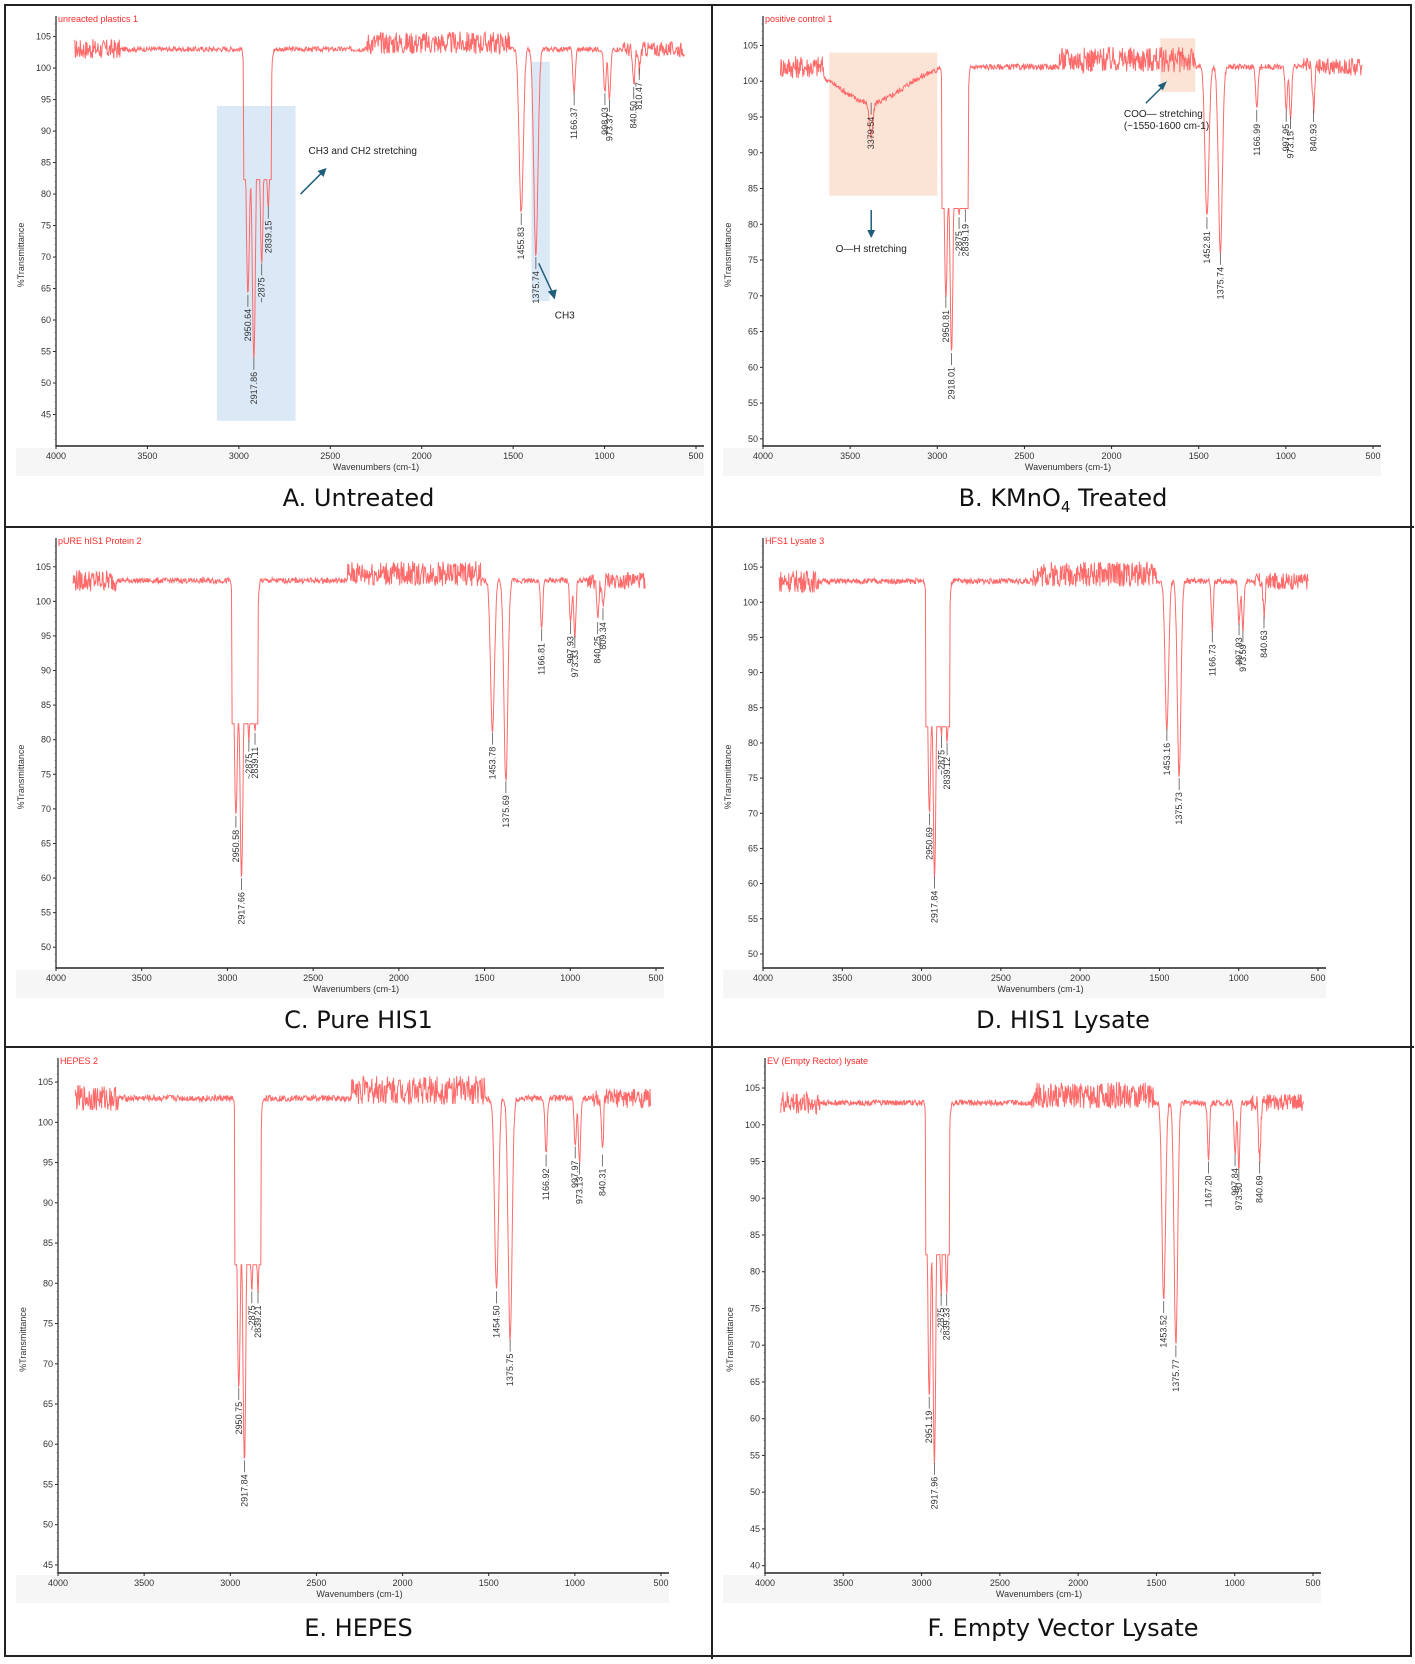 The height and width of the screenshot is (1664, 1415). What do you see at coordinates (634, 115) in the screenshot?
I see `peak-label: 840.50` at bounding box center [634, 115].